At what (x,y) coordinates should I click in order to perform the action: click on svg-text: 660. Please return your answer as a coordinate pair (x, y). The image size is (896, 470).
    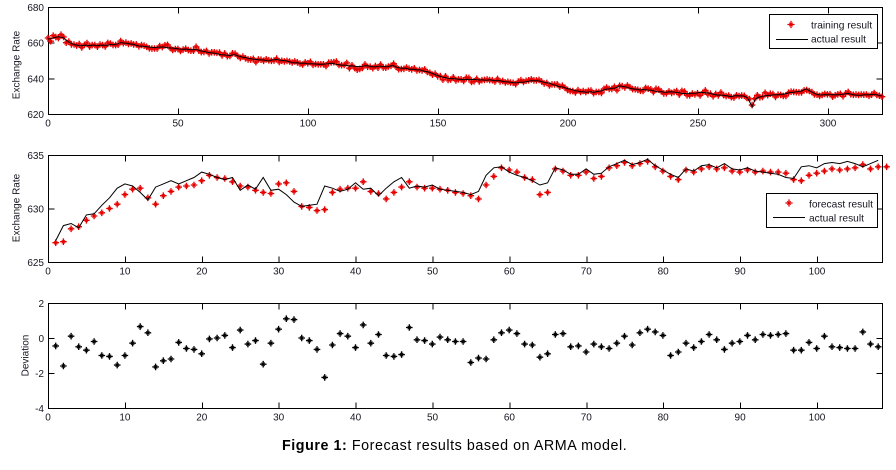
    Looking at the image, I should click on (35, 44).